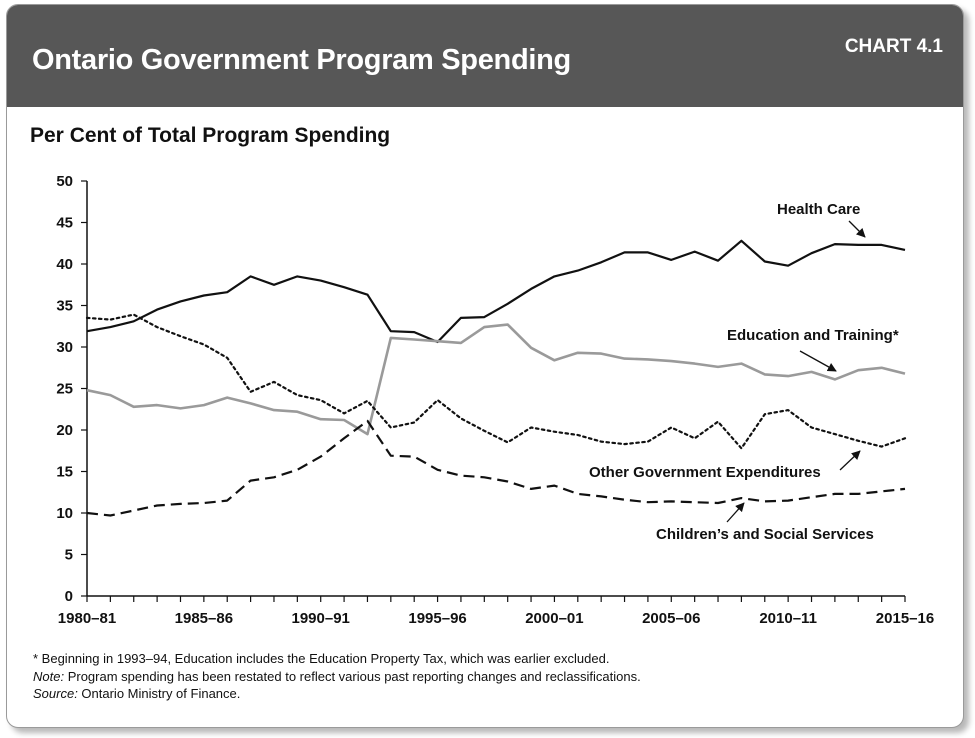  Describe the element at coordinates (905, 618) in the screenshot. I see `x-tick-label: 2015–16` at that location.